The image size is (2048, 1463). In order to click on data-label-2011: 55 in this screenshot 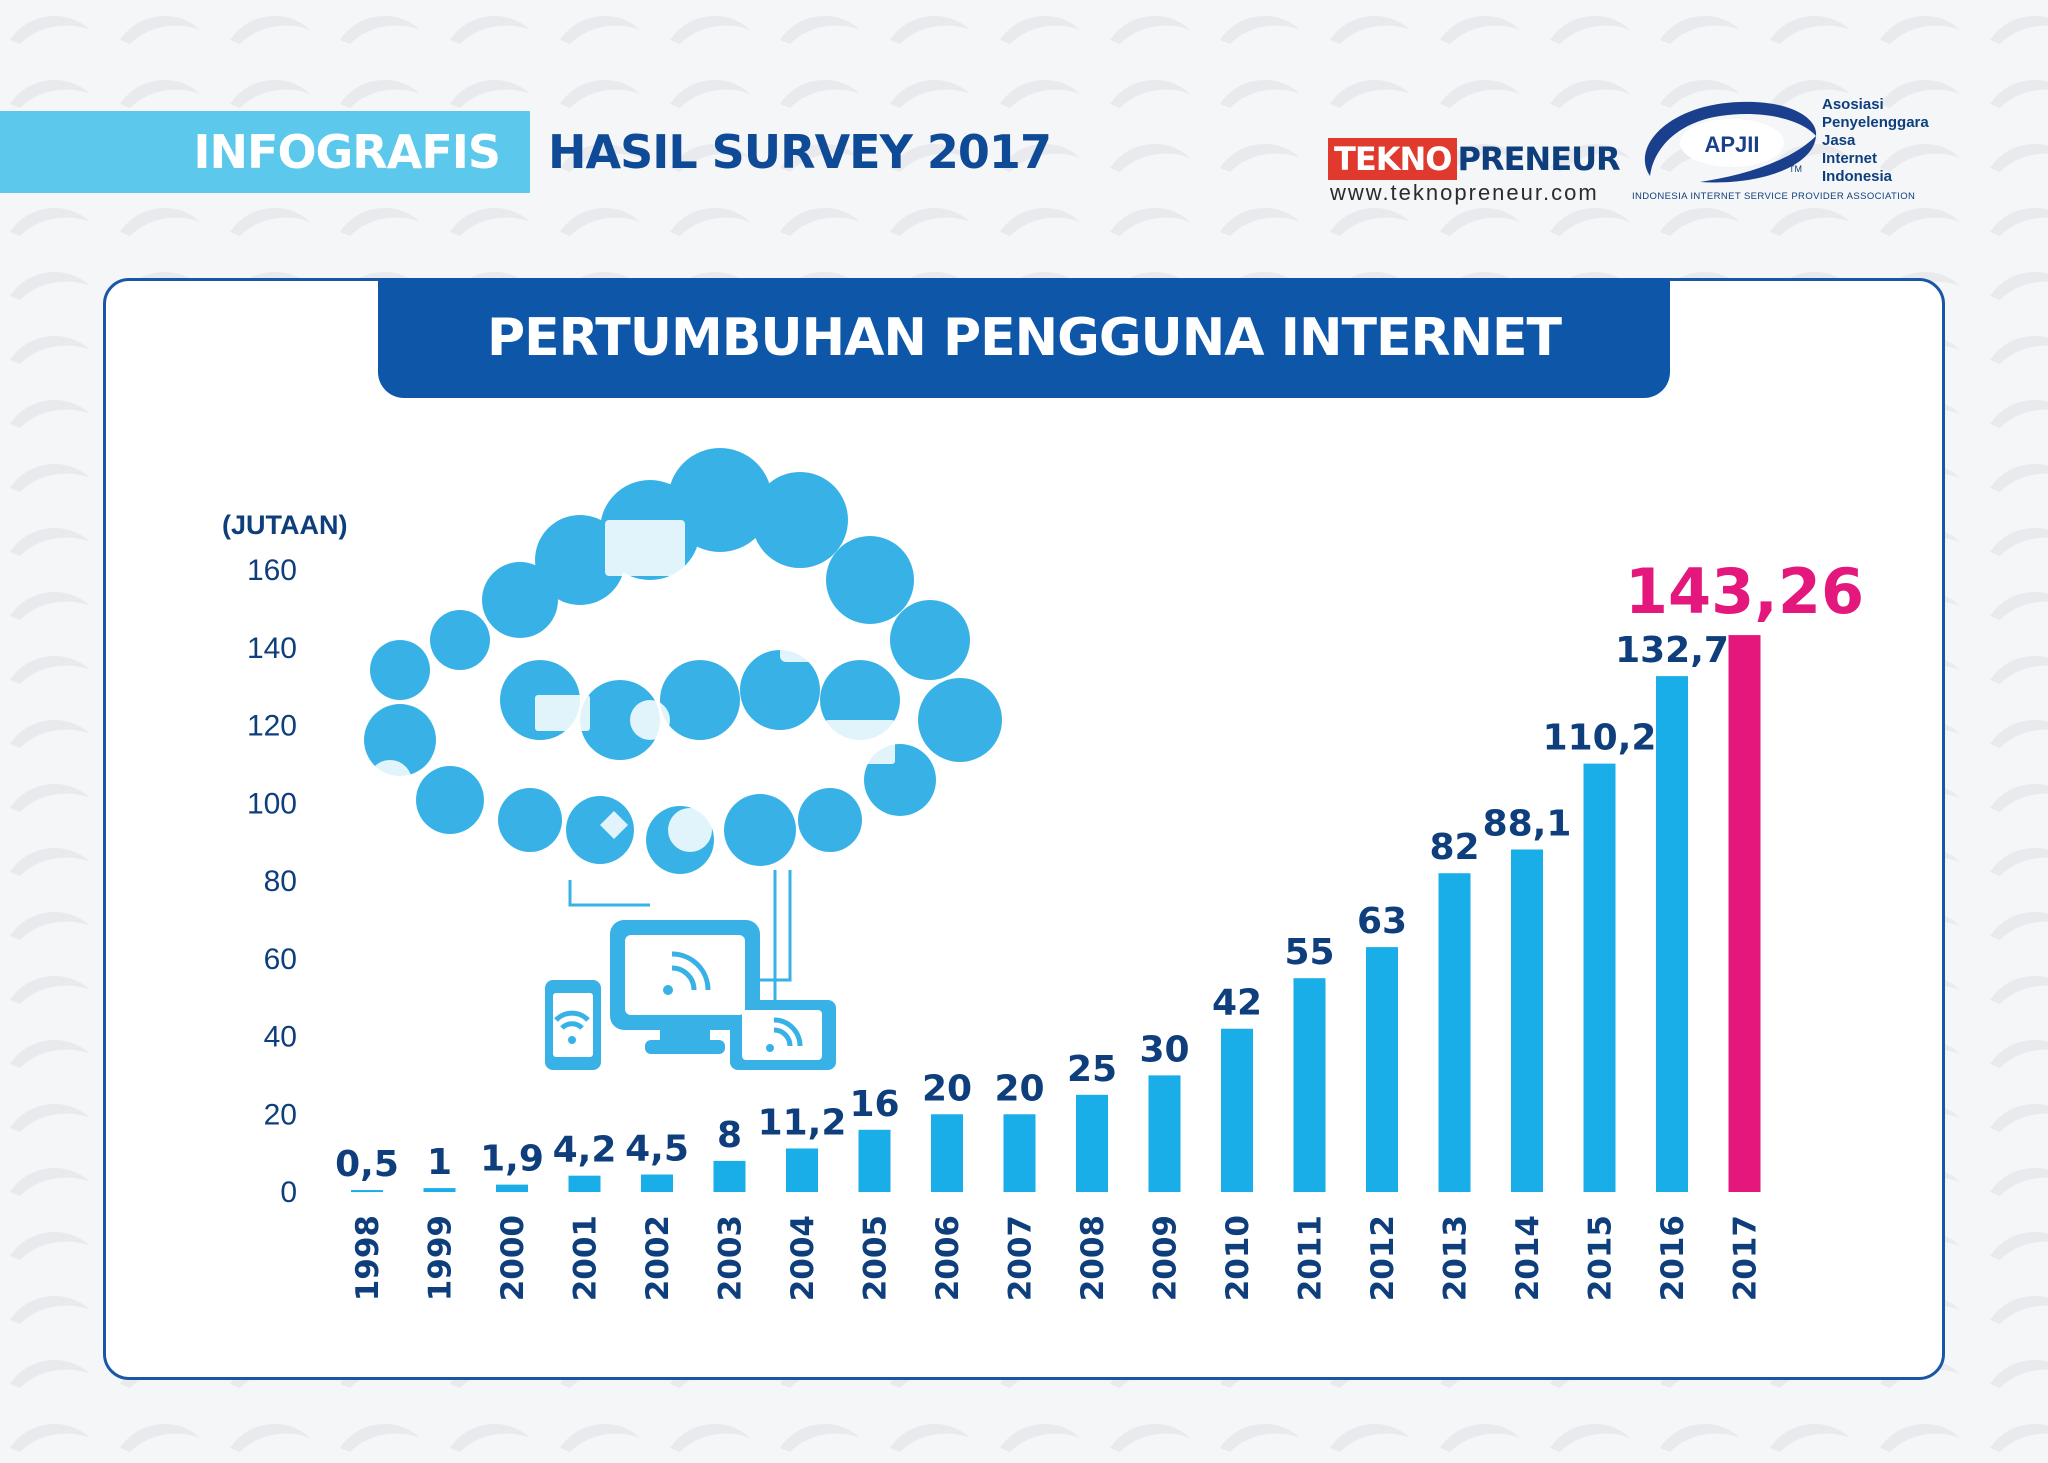, I will do `click(1309, 952)`.